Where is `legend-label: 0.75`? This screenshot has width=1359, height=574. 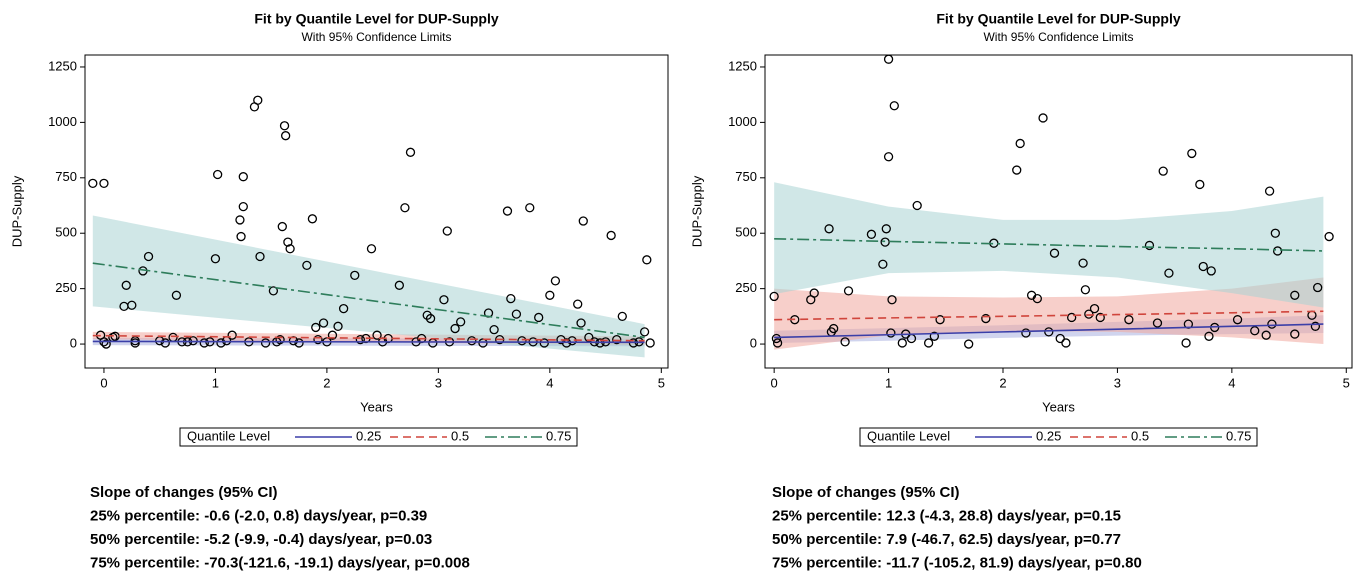 legend-label: 0.75 is located at coordinates (1238, 435).